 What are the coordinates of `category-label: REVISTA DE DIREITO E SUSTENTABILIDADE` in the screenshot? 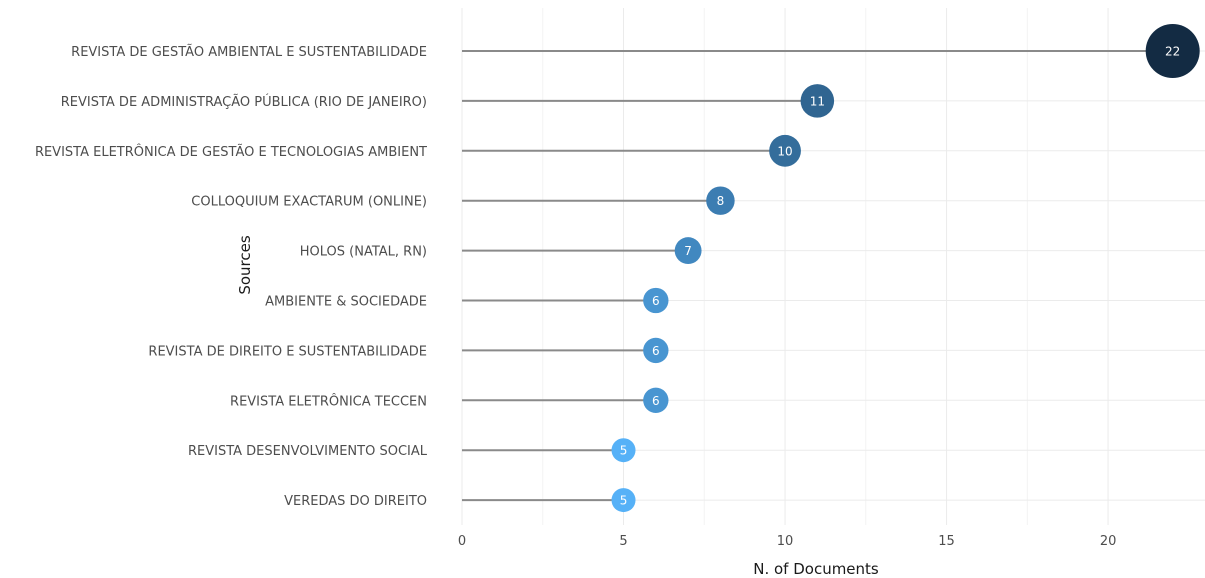 It's located at (287, 351).